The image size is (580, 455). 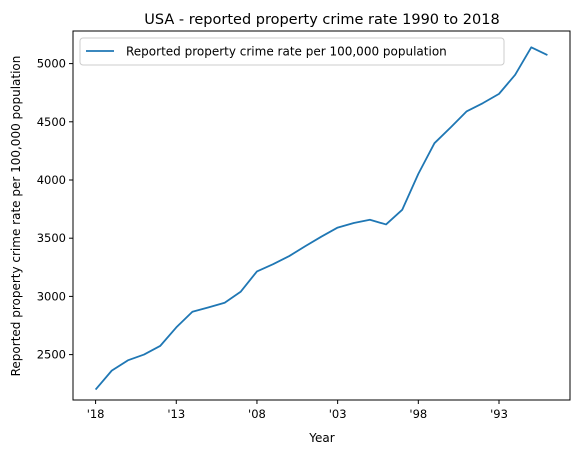 What do you see at coordinates (499, 414) in the screenshot?
I see `x-tick-label: '93` at bounding box center [499, 414].